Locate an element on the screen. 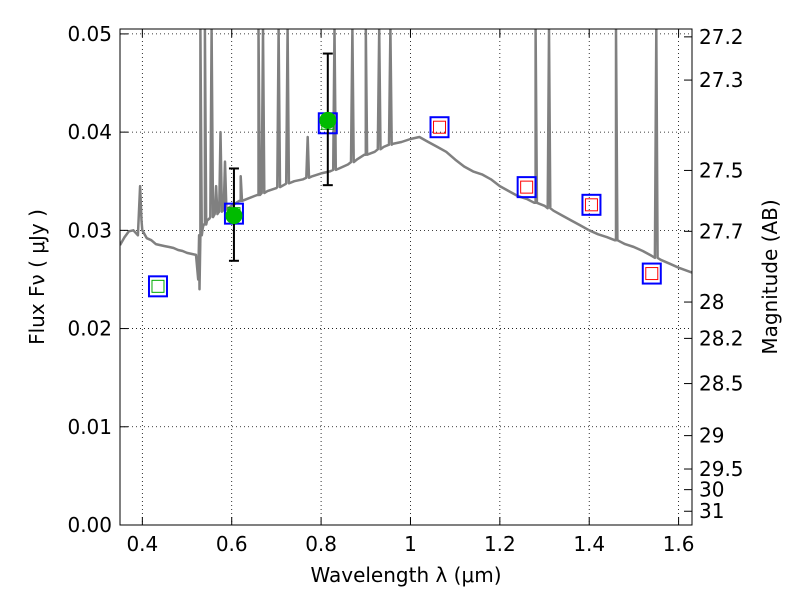 Image resolution: width=800 pixels, height=600 pixels. y2-tick-label: 30 is located at coordinates (711, 490).